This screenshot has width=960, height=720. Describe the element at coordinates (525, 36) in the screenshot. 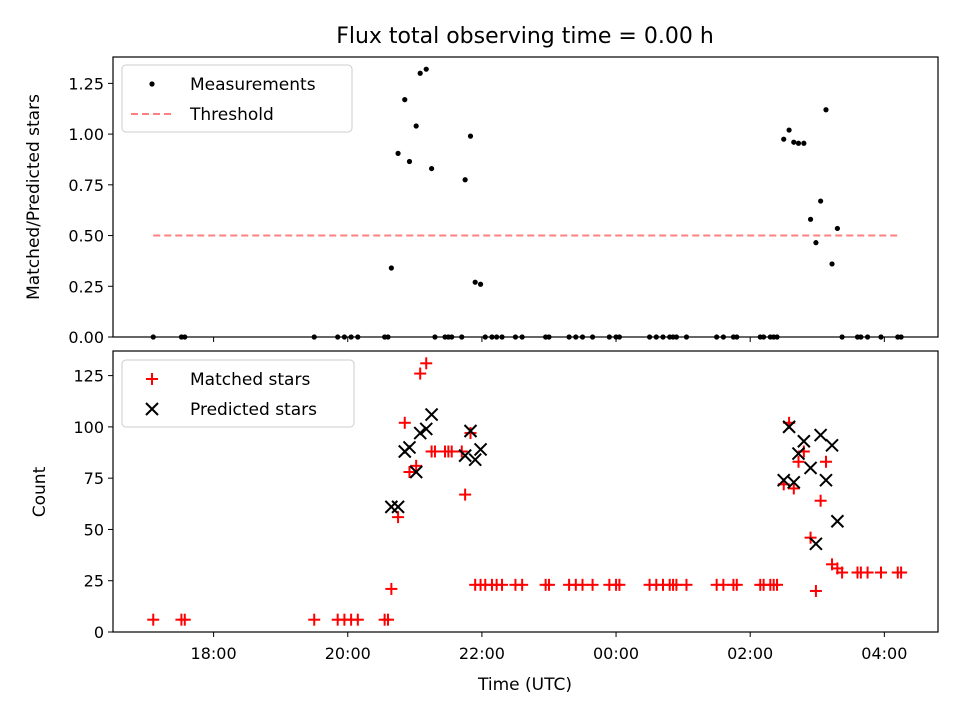

I see `top-chart-title: Flux total observing time = 0.00 h` at that location.